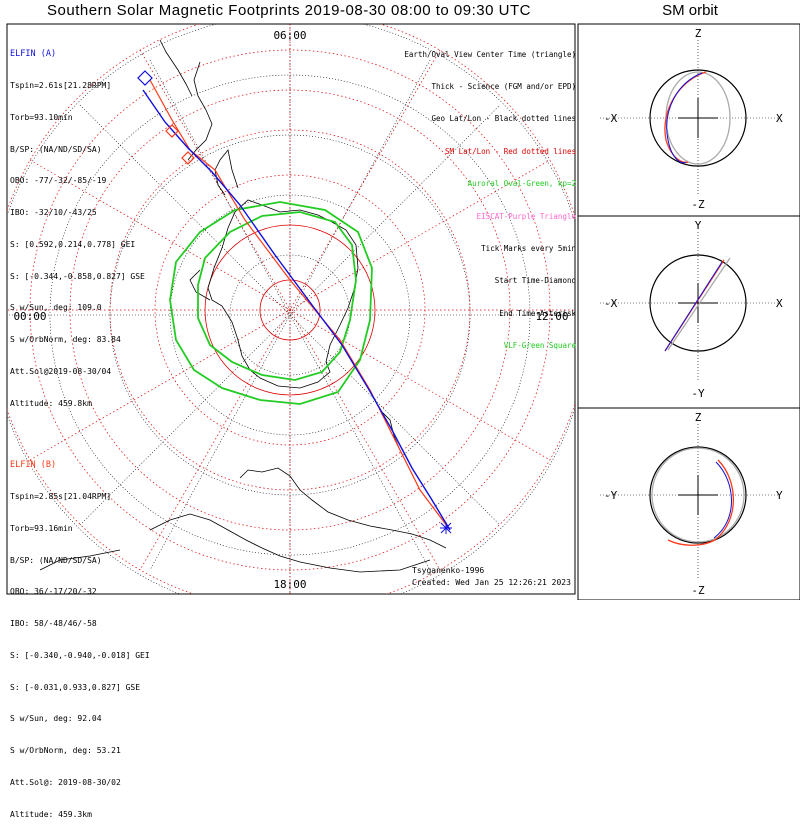 Image resolution: width=800 pixels, height=831 pixels. Describe the element at coordinates (446, 528) in the screenshot. I see `end-markers` at that location.